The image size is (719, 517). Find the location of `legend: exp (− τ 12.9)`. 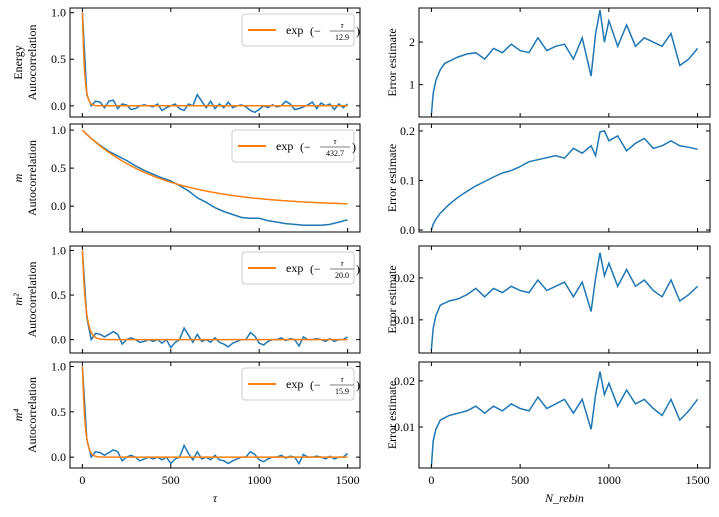

legend: exp (− τ 12.9) is located at coordinates (300, 30).